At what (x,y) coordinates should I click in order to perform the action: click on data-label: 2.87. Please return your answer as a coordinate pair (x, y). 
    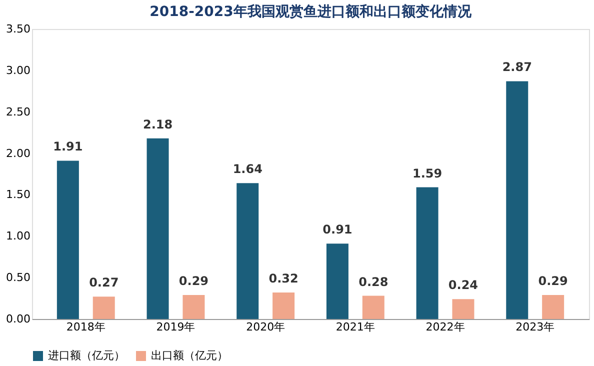
    Looking at the image, I should click on (517, 67).